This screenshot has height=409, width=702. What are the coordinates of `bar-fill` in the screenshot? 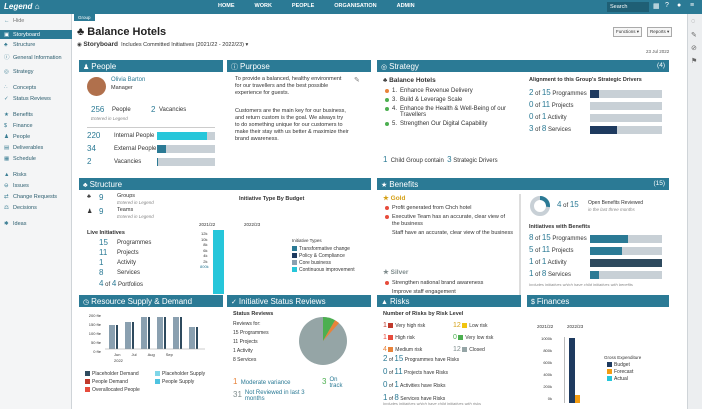 It's located at (595, 275).